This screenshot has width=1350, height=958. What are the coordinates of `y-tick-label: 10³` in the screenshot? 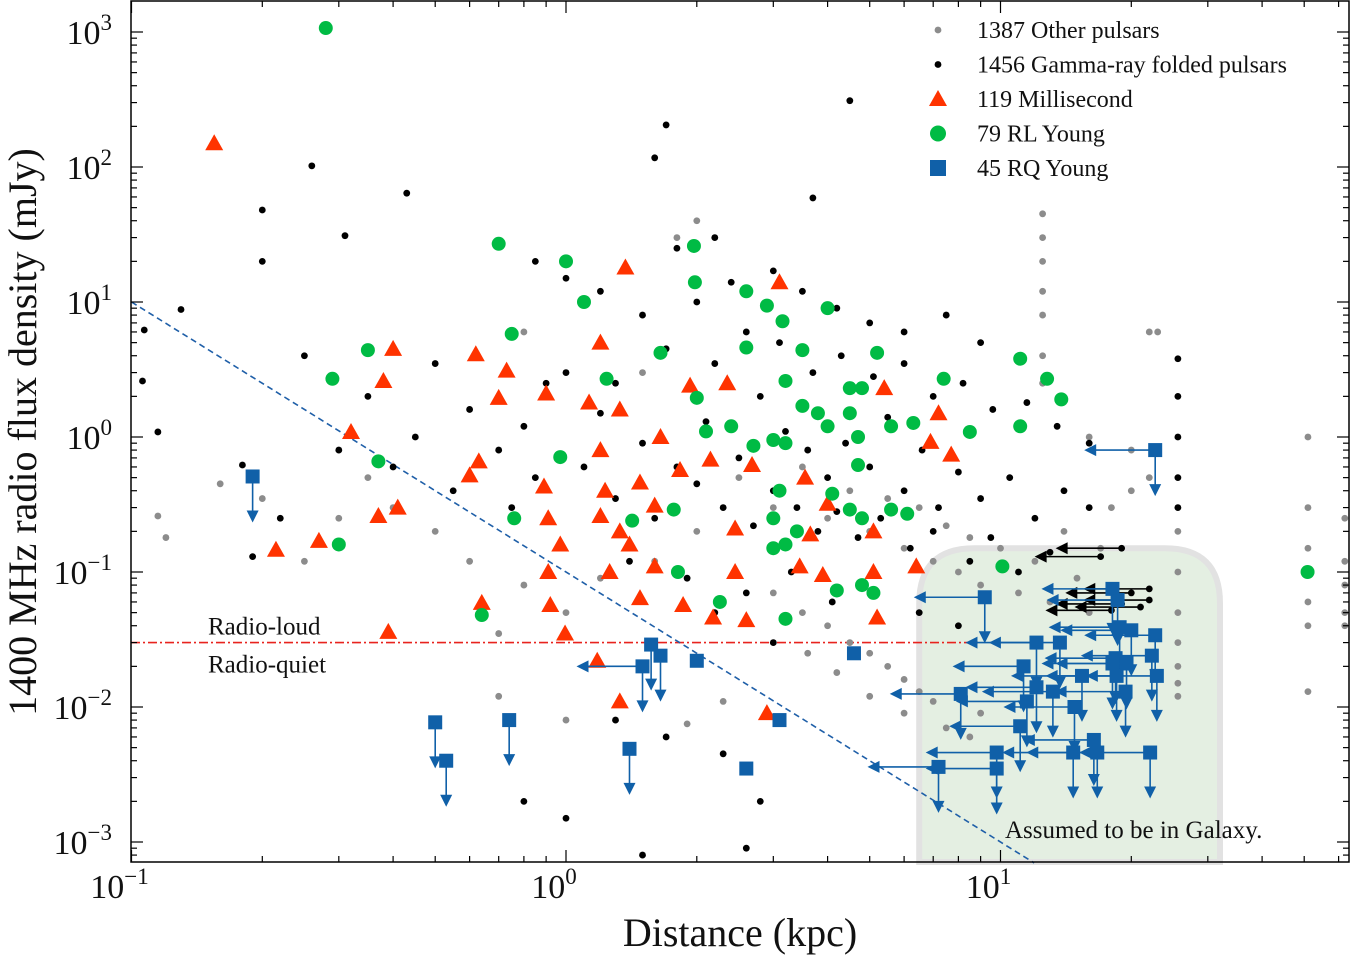 It's located at (90, 31).